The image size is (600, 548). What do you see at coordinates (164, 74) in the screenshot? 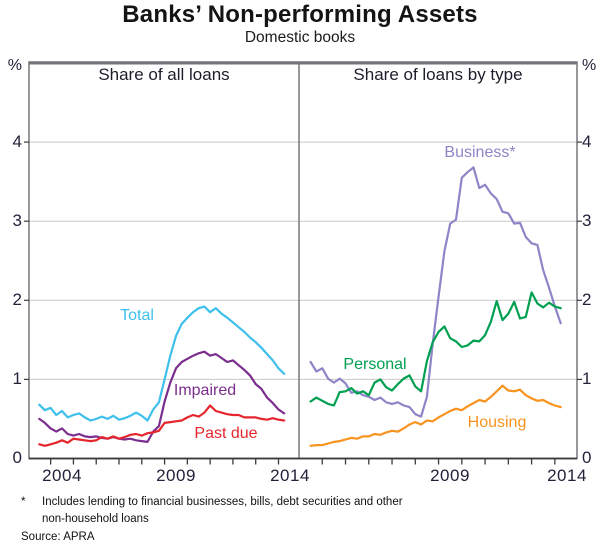
I see `panel-left-header: Share of all loans` at bounding box center [164, 74].